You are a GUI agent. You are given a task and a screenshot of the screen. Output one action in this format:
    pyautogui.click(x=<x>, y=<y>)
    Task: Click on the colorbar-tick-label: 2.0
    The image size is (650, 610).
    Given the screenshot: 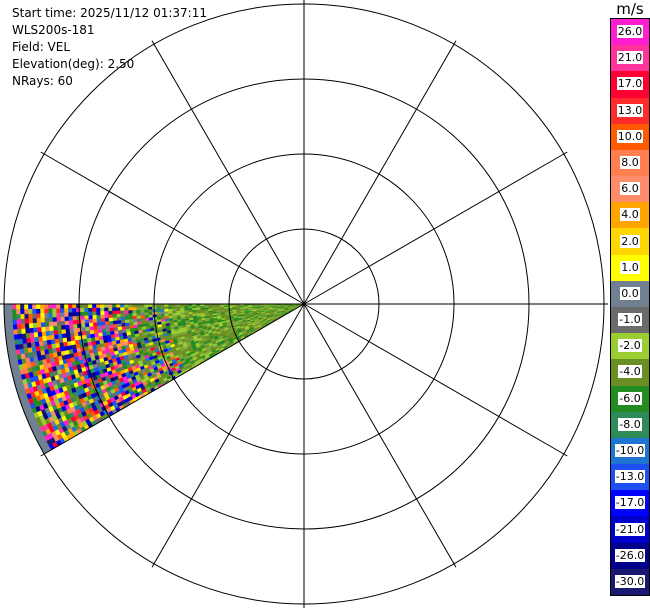 What is the action you would take?
    pyautogui.click(x=630, y=241)
    